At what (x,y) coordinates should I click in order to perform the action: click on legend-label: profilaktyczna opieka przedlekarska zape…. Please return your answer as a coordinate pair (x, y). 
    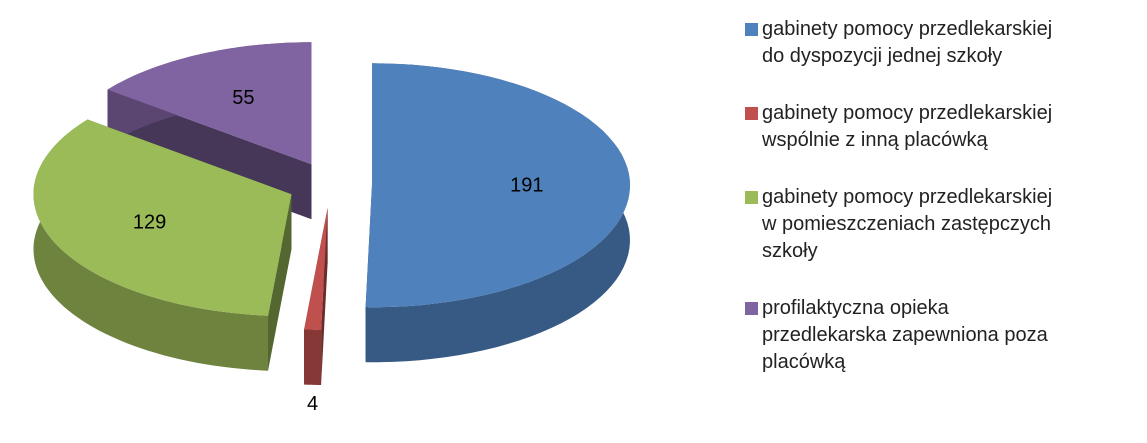
    Looking at the image, I should click on (905, 335).